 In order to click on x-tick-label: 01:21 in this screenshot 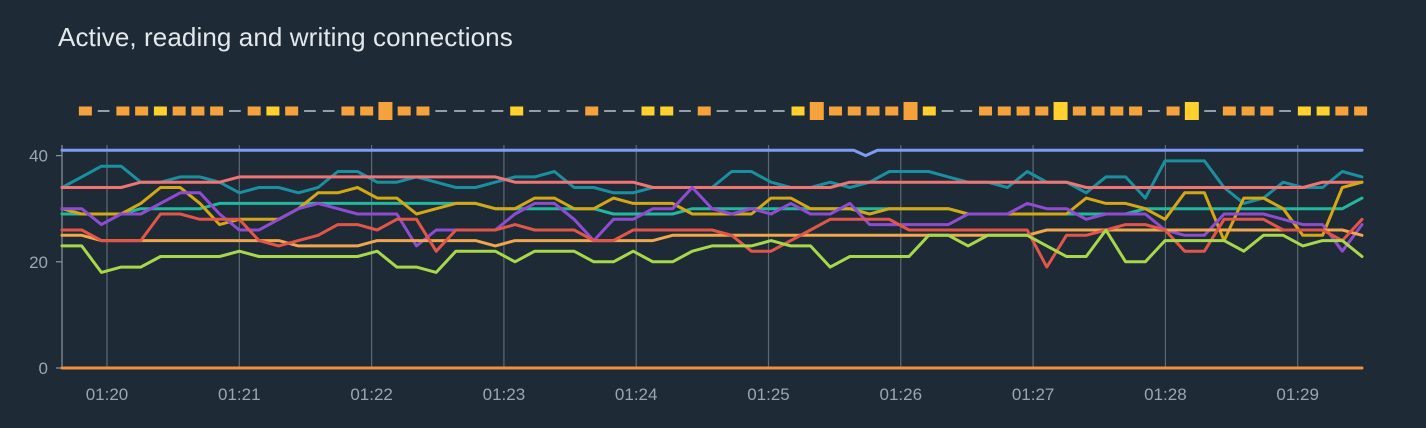, I will do `click(239, 394)`.